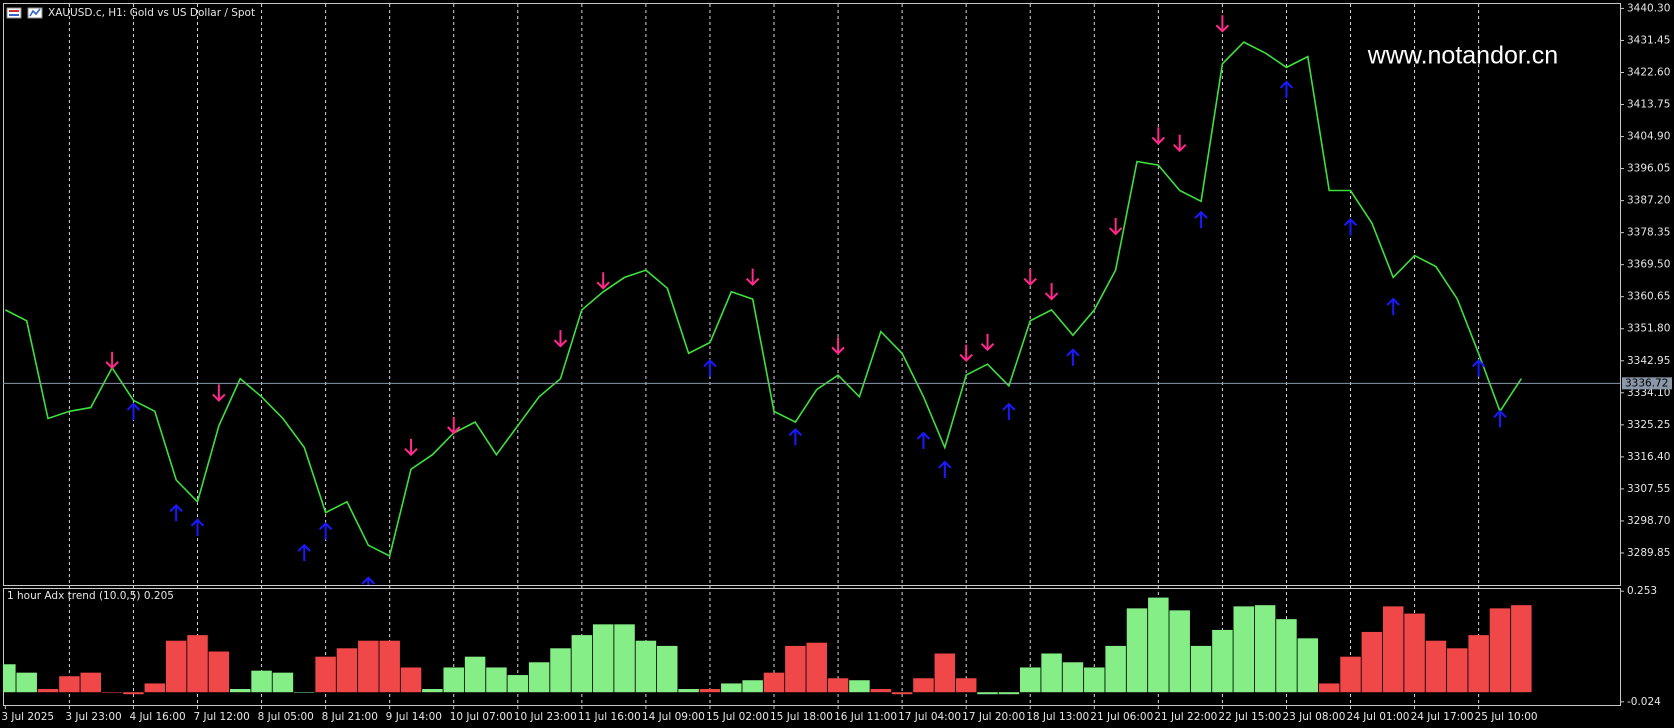 The height and width of the screenshot is (728, 1674). What do you see at coordinates (1648, 457) in the screenshot?
I see `y-tick-label: 3316.40` at bounding box center [1648, 457].